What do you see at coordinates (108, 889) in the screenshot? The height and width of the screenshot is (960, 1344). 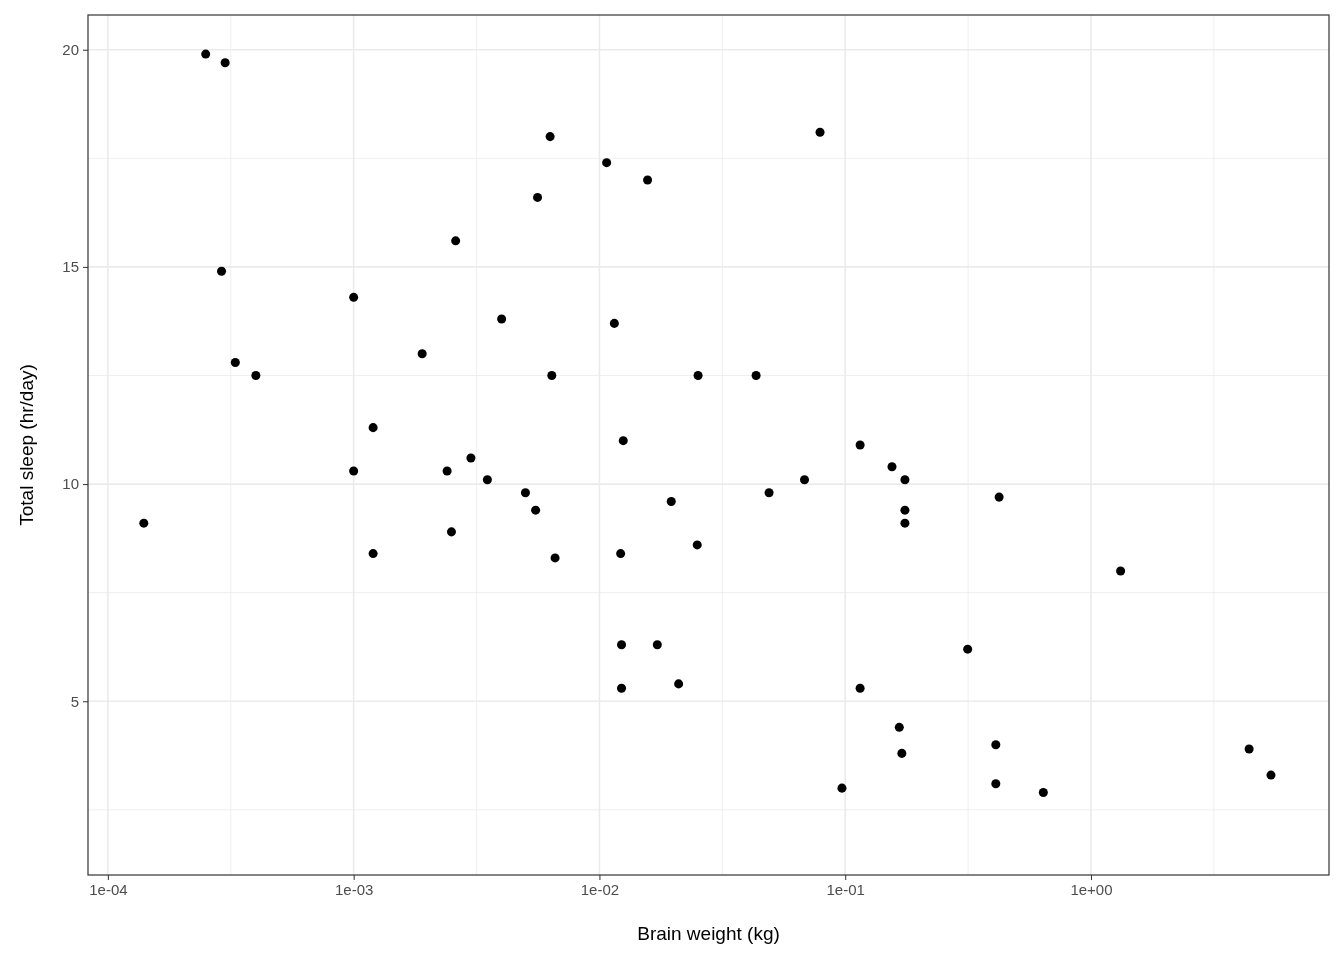 I see `x-tick-label: 1e-04` at bounding box center [108, 889].